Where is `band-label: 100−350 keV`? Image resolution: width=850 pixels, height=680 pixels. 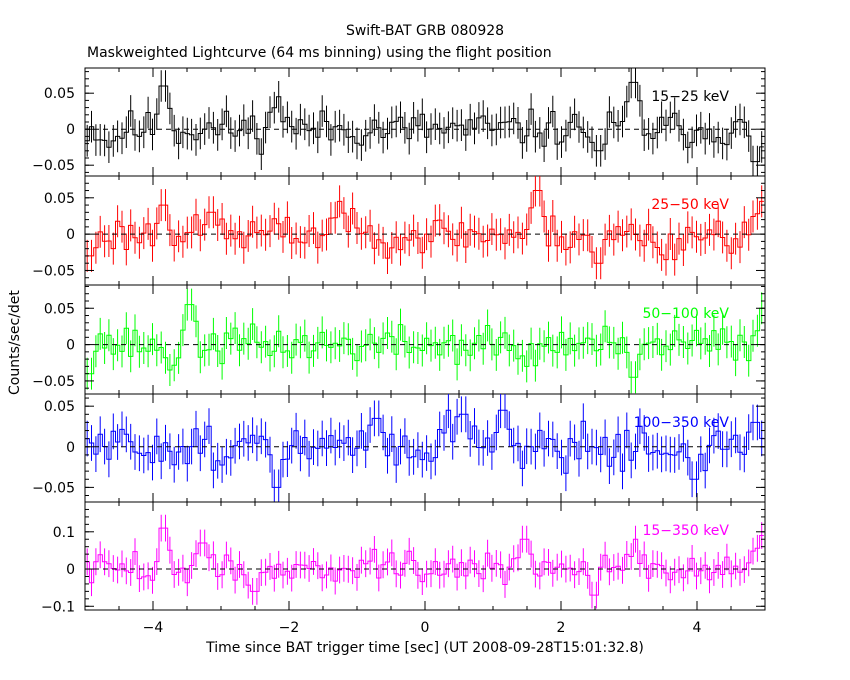
band-label: 100−350 keV is located at coordinates (682, 423).